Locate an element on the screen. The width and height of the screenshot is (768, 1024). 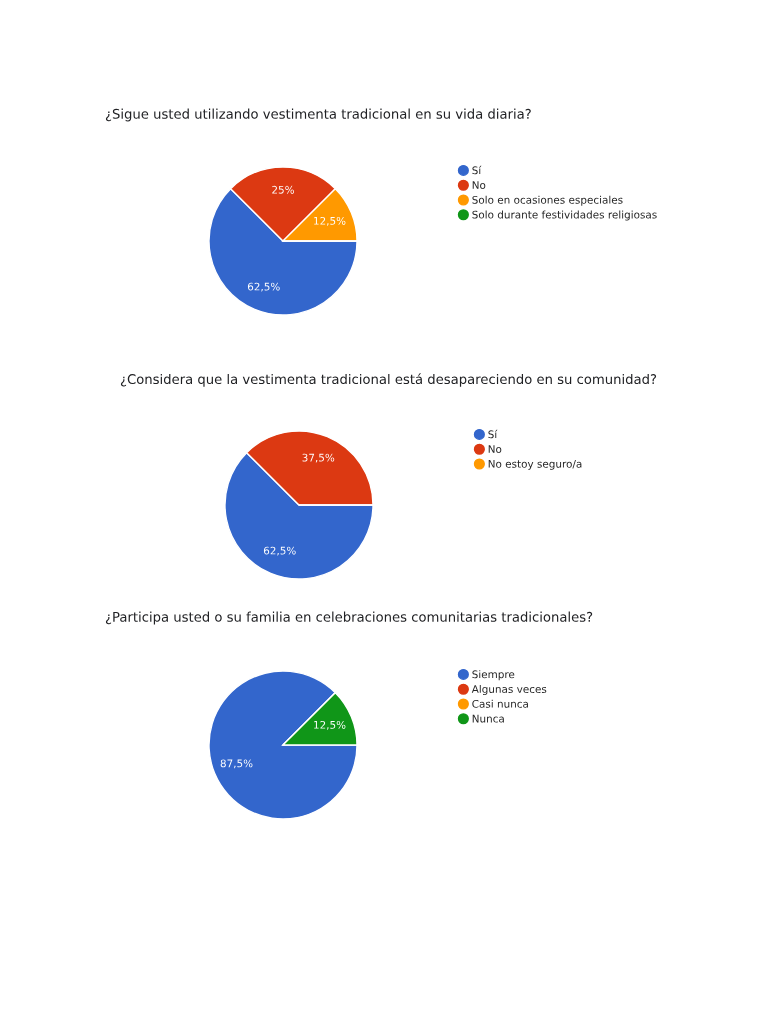
legend-label: Nunca is located at coordinates (488, 718).